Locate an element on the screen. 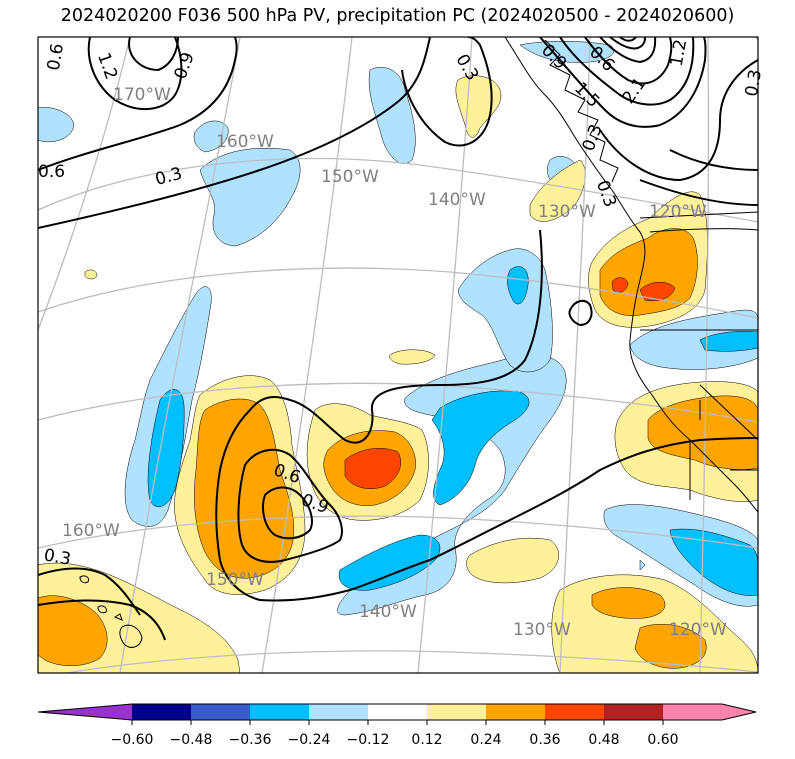 This screenshot has width=795, height=759. colorbar-tick: 0.12 is located at coordinates (426, 740).